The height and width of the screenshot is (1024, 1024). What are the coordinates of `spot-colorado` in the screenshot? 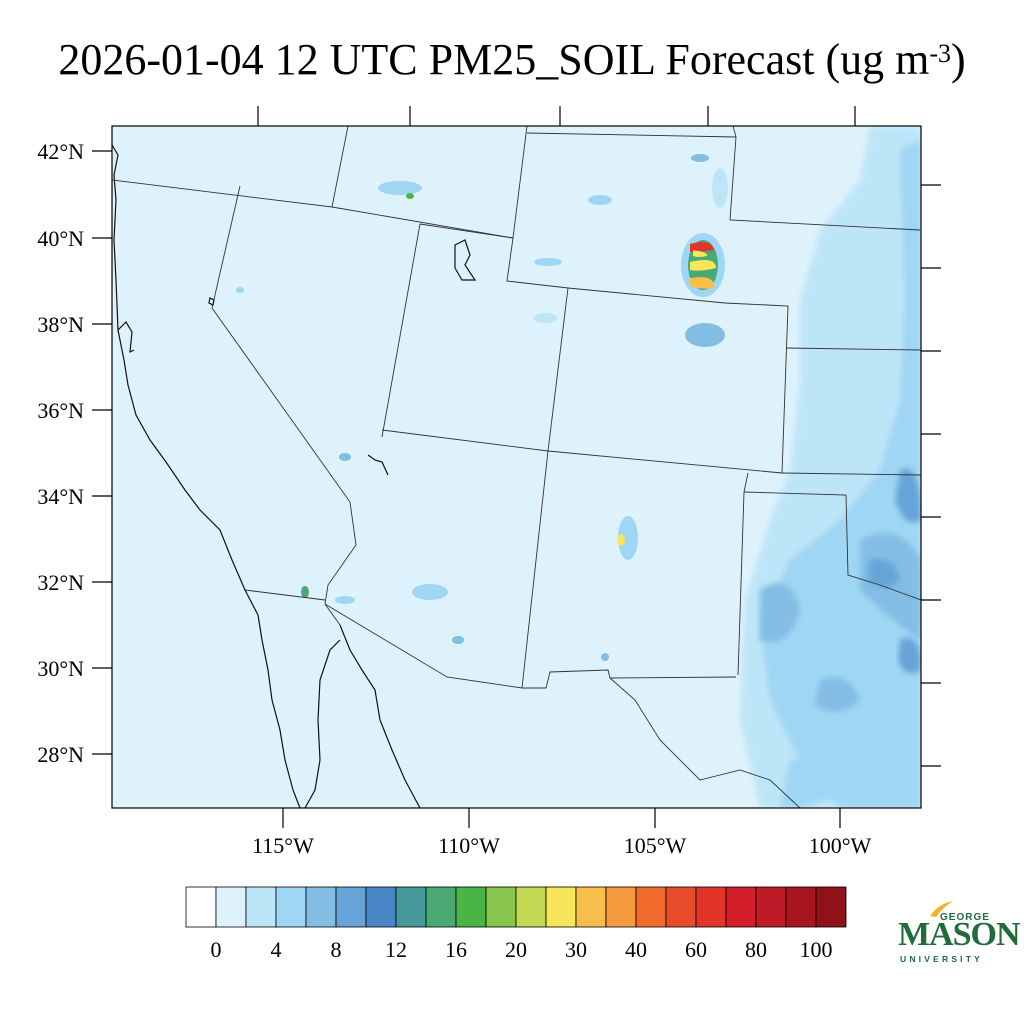 It's located at (705, 335).